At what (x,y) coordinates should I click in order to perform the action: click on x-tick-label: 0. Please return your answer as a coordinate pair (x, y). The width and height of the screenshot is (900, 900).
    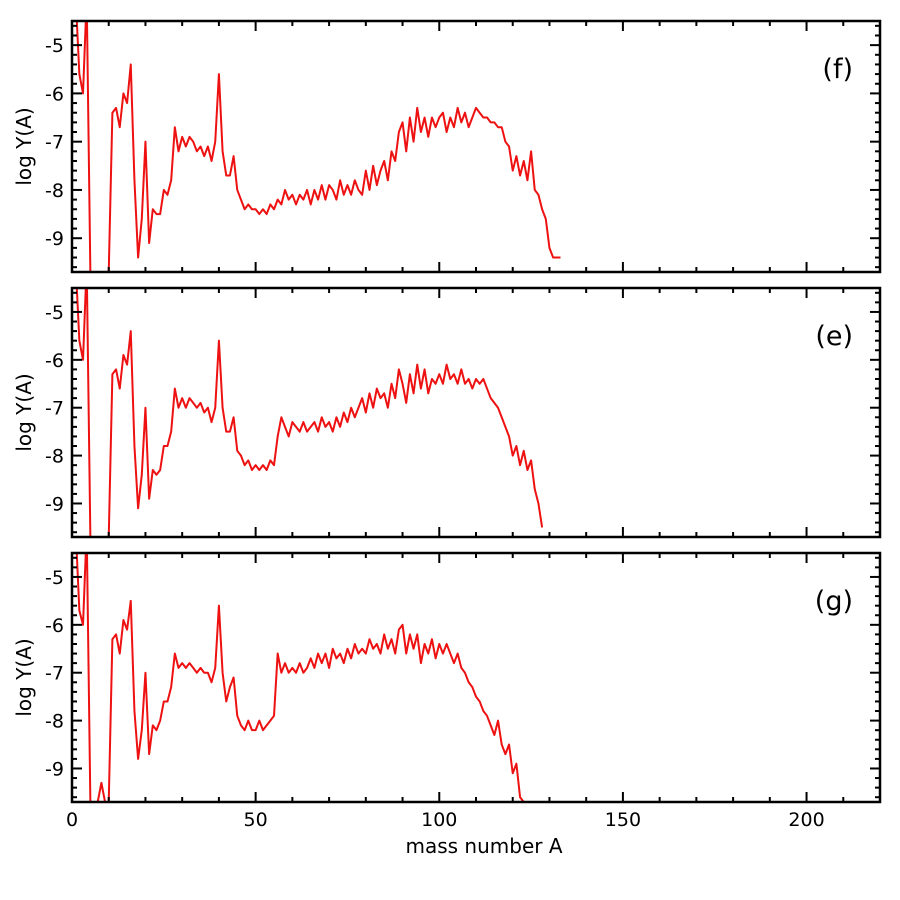
    Looking at the image, I should click on (72, 820).